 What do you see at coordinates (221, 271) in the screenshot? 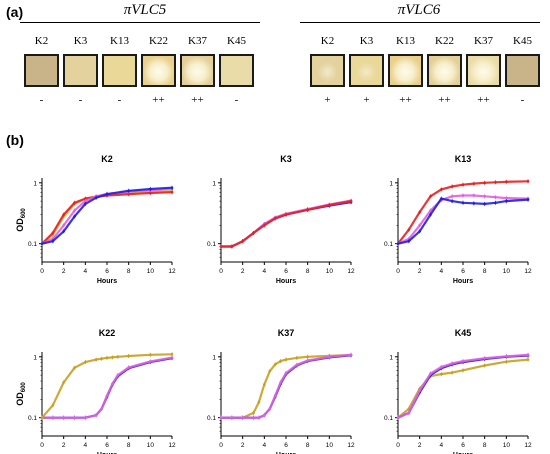
I see `x-tick-label-k3: 0` at bounding box center [221, 271].